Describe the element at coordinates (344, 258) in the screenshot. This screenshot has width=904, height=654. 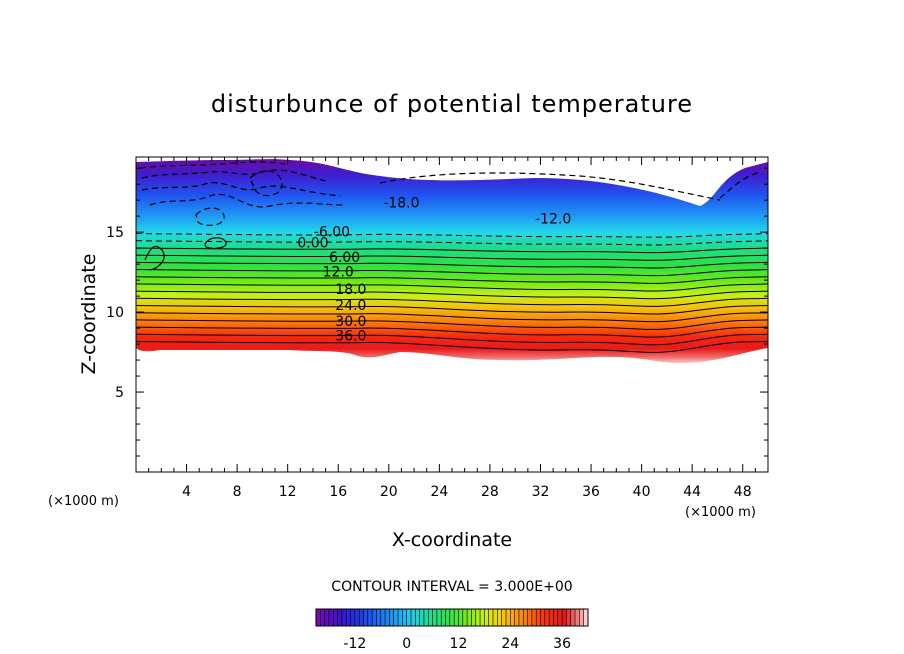
I see `contour-label: 6.00` at that location.